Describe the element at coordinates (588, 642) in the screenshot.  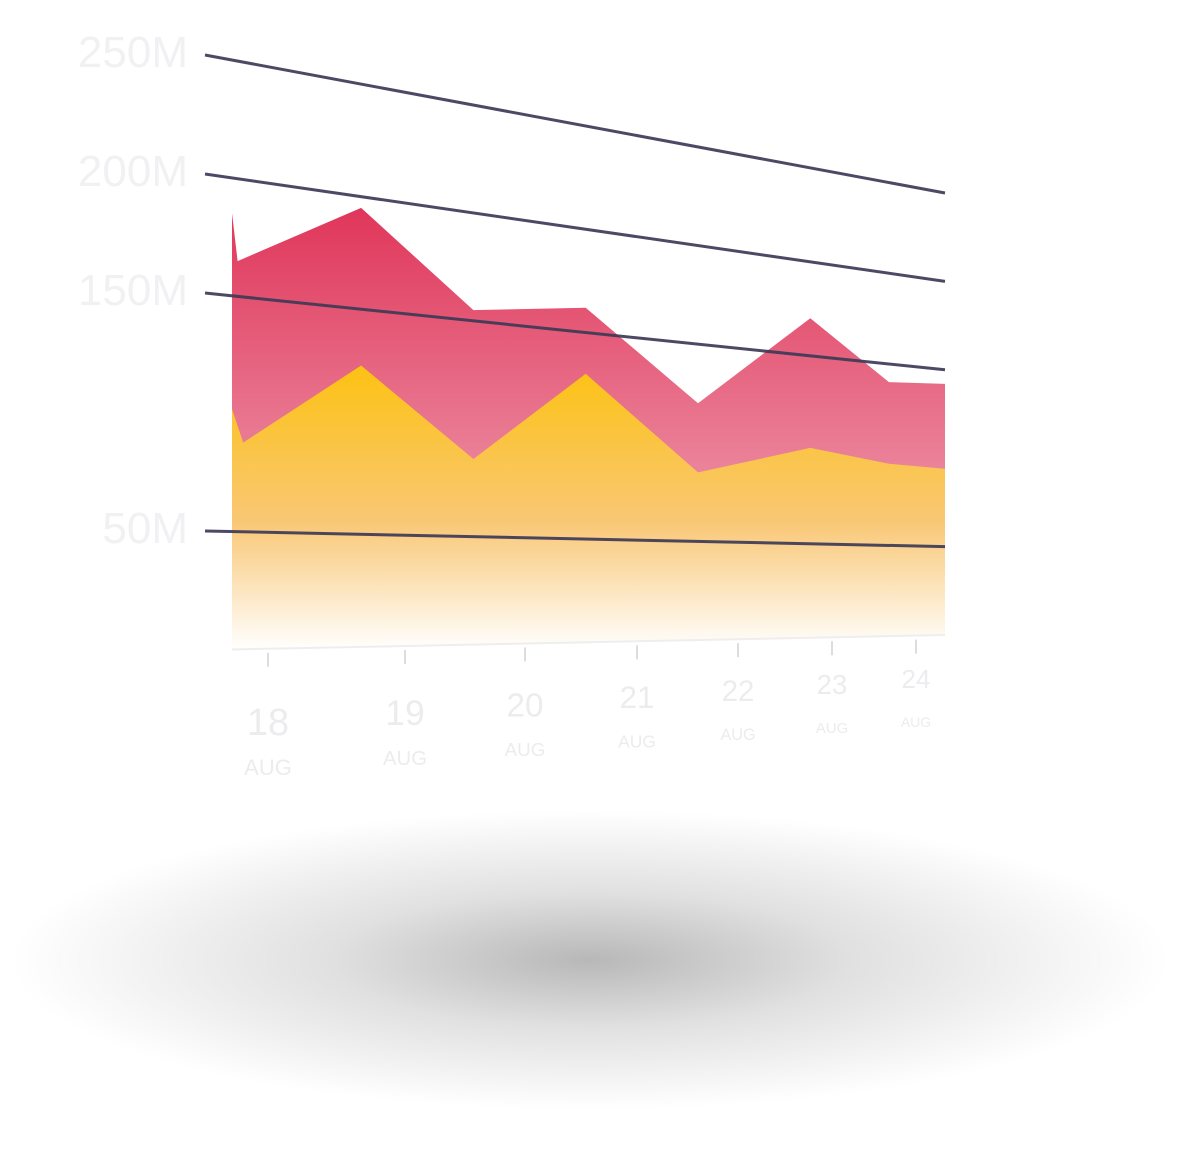
I see `x-axis-line` at that location.